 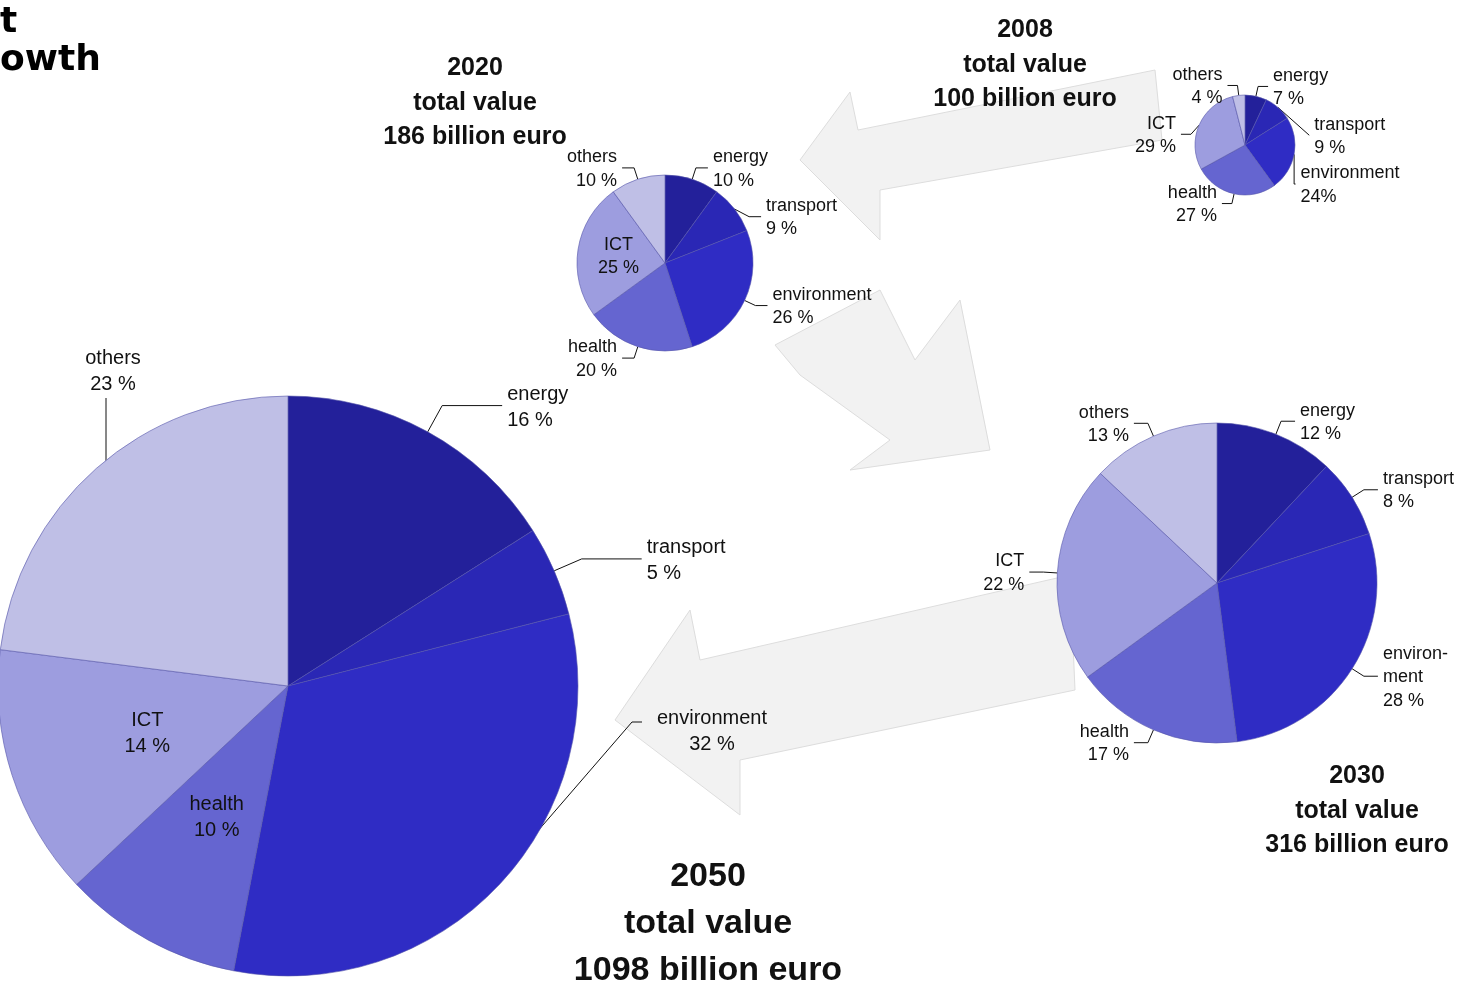 What do you see at coordinates (1207, 97) in the screenshot?
I see `data-label: 4 %` at bounding box center [1207, 97].